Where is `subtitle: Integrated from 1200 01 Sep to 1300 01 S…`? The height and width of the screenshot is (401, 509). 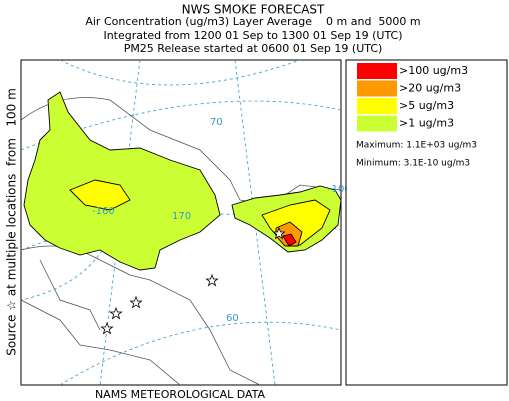 subtitle: Integrated from 1200 01 Sep to 1300 01 S… is located at coordinates (252, 35).